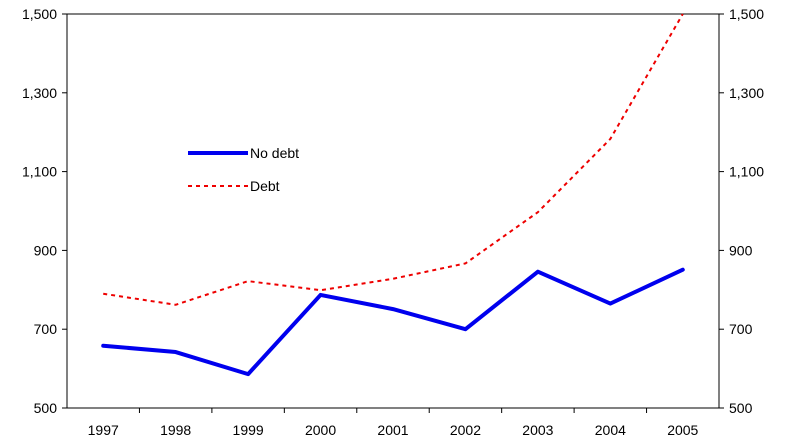 The image size is (788, 447). What do you see at coordinates (741, 408) in the screenshot?
I see `y-tick-label-right: 500` at bounding box center [741, 408].